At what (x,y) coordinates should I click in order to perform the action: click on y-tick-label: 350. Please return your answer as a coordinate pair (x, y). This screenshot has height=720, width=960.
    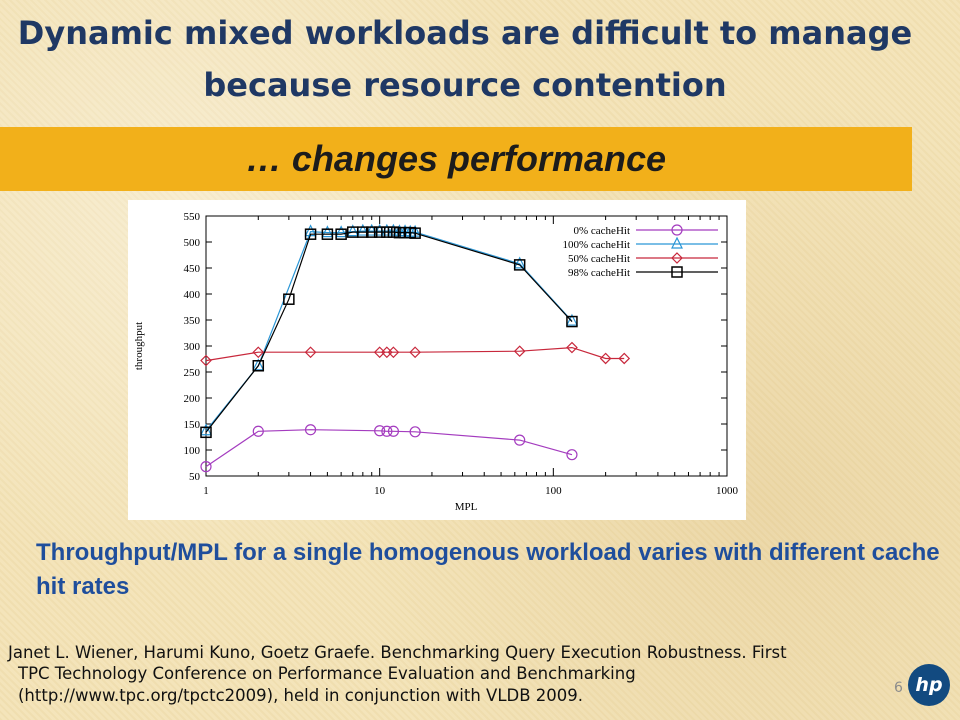
    Looking at the image, I should click on (192, 321).